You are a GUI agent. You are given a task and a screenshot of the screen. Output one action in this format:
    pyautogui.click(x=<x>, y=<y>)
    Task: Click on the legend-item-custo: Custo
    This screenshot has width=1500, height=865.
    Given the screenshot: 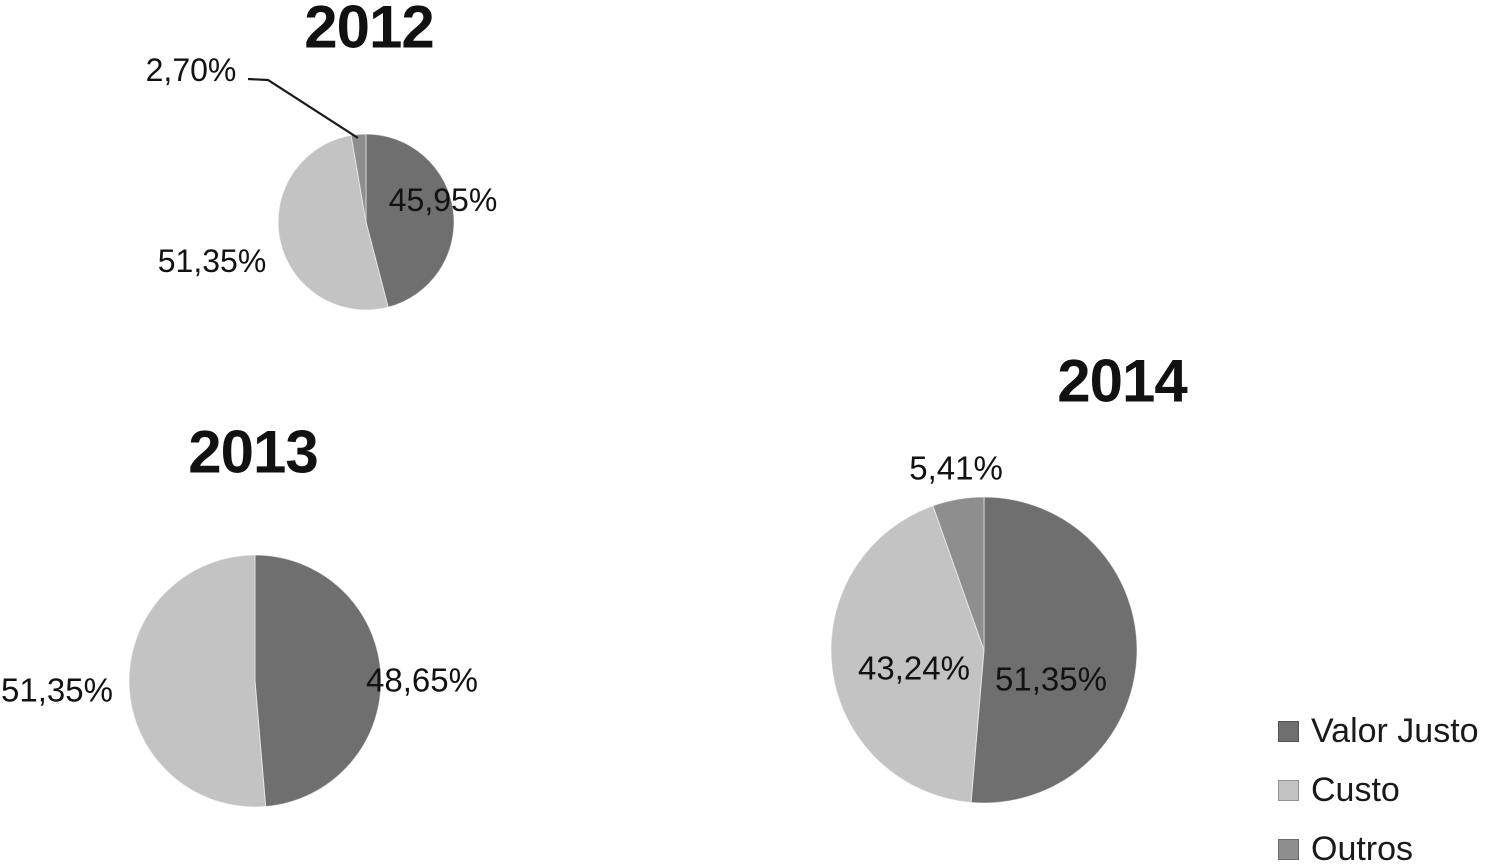 What is the action you would take?
    pyautogui.click(x=1339, y=790)
    